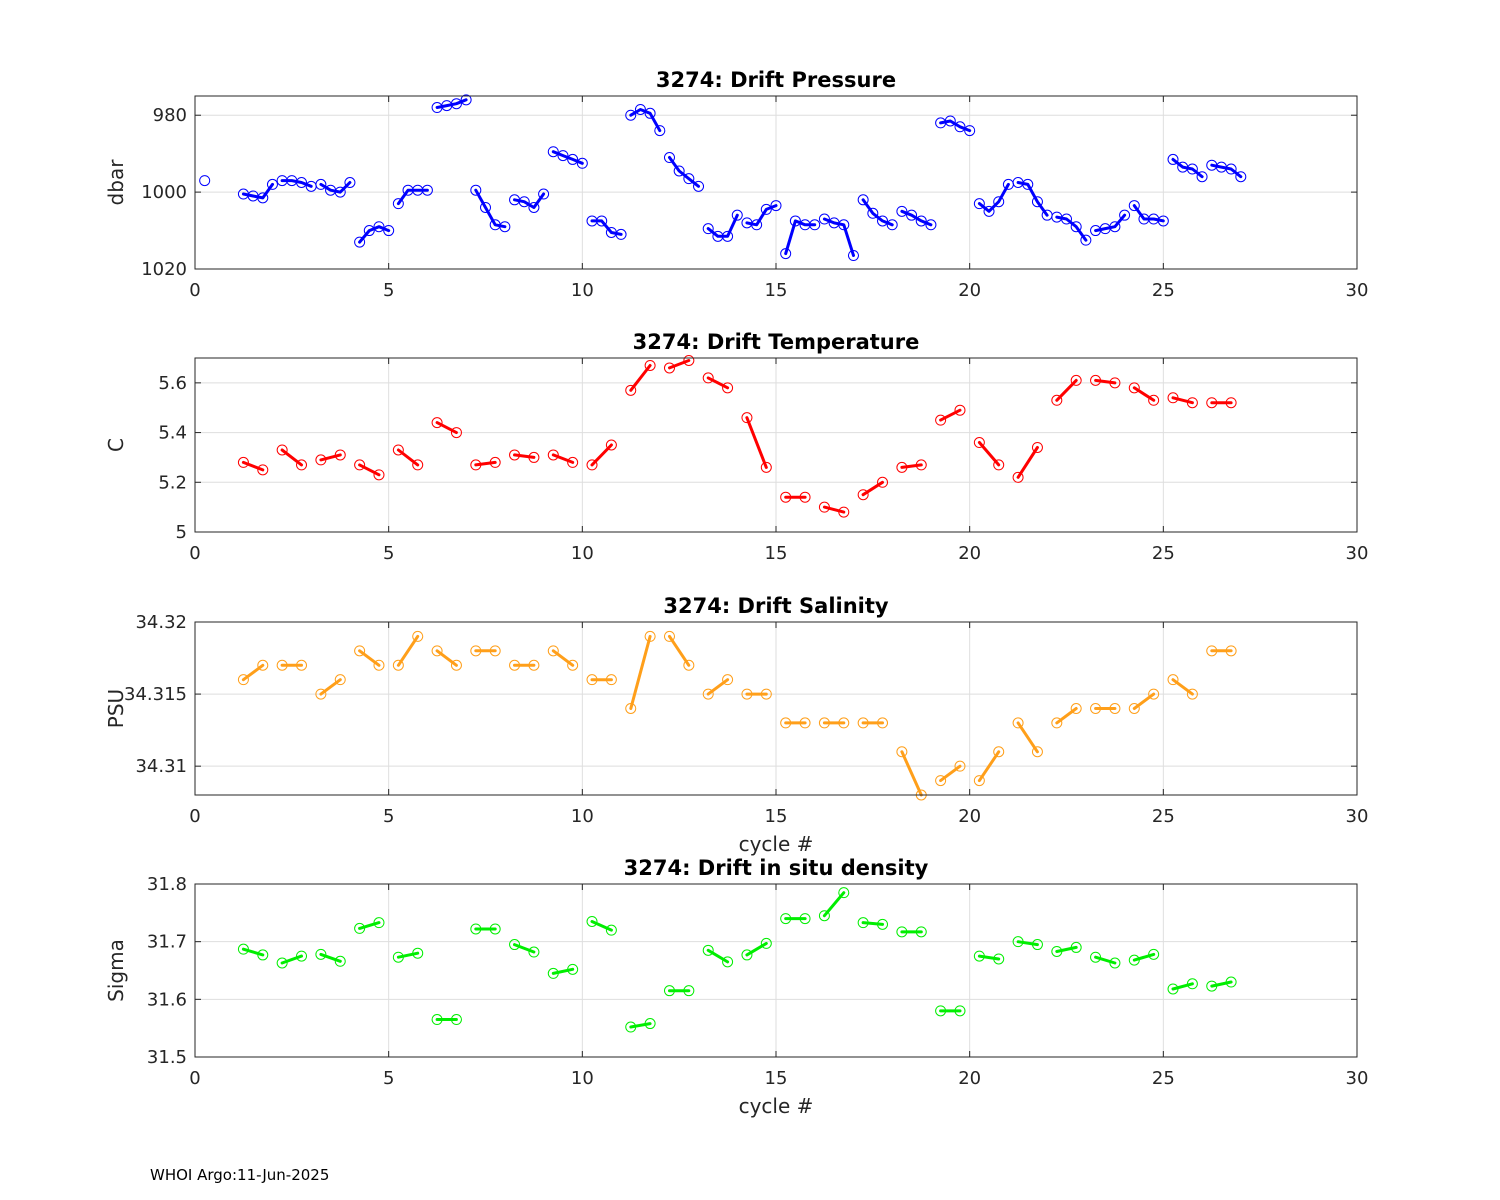 The image size is (1500, 1200). What do you see at coordinates (776, 80) in the screenshot?
I see `chart-title: 3274: Drift Pressure` at bounding box center [776, 80].